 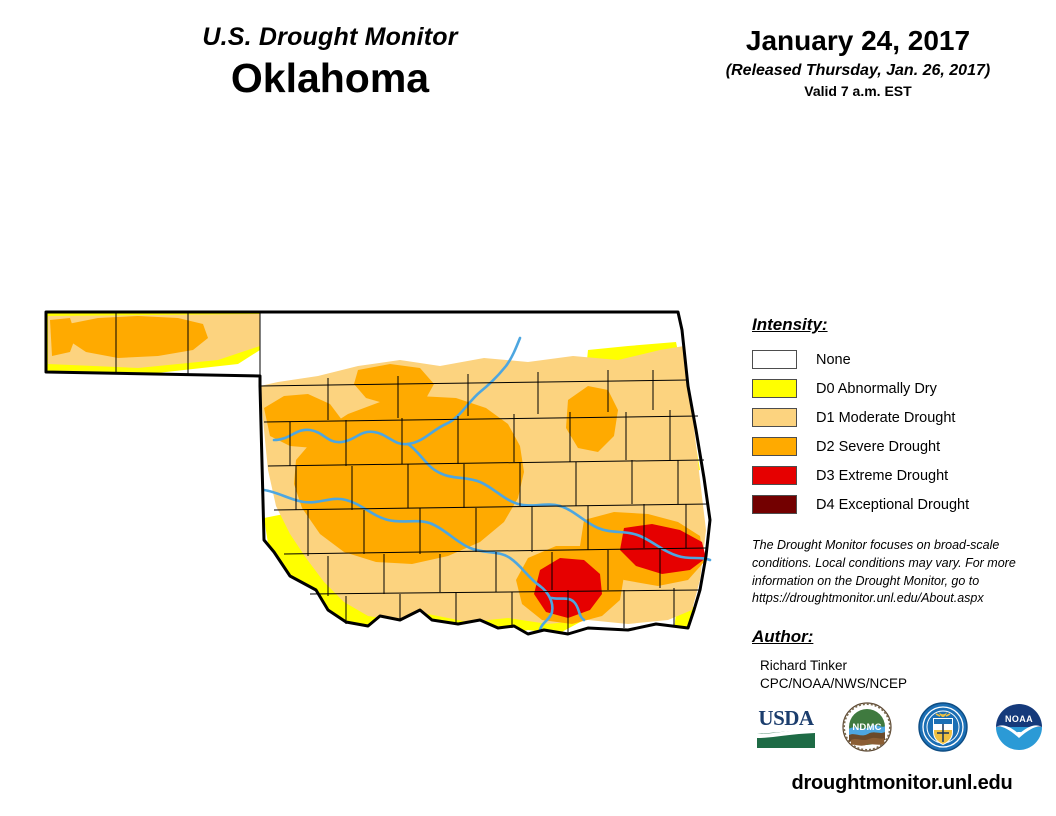 What do you see at coordinates (834, 684) in the screenshot?
I see `author-organization: CPC/NOAA/NWS/NCEP` at bounding box center [834, 684].